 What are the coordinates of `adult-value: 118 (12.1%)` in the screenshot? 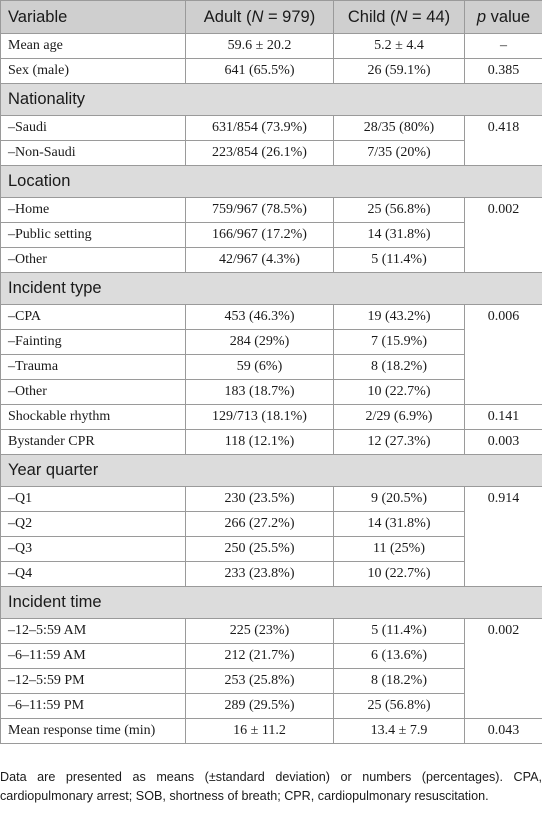 It's located at (259, 442).